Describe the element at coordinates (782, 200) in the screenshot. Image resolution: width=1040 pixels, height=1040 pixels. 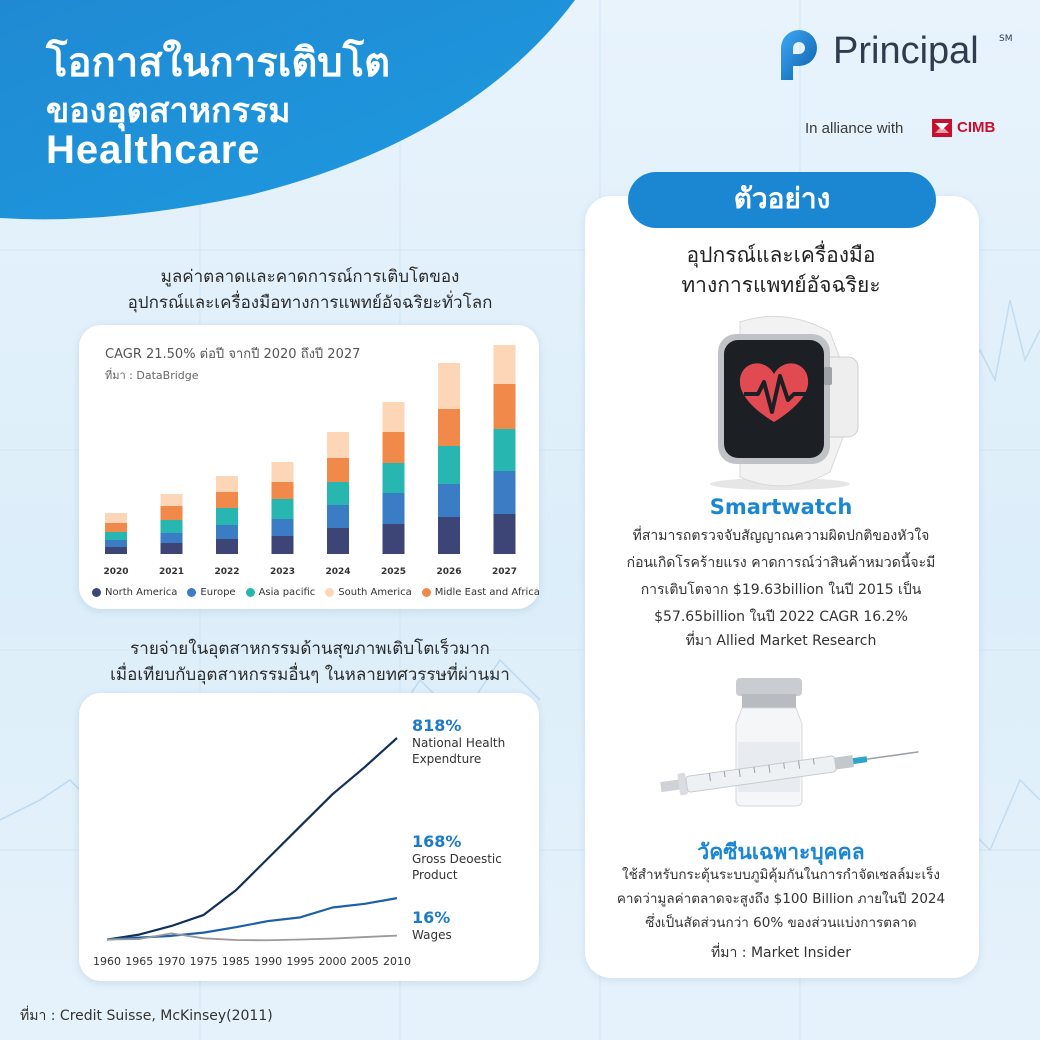
I see `example-badge: ตัวอย่าง` at that location.